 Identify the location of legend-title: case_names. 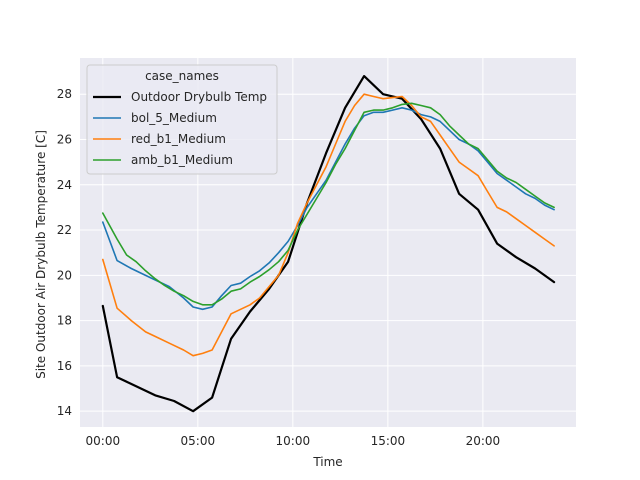
(182, 76).